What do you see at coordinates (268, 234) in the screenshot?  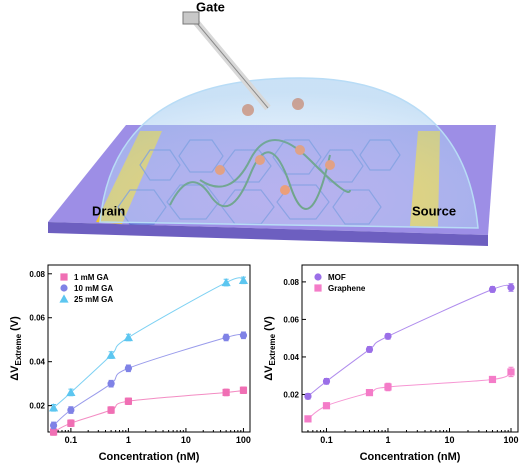 I see `substrate-side` at bounding box center [268, 234].